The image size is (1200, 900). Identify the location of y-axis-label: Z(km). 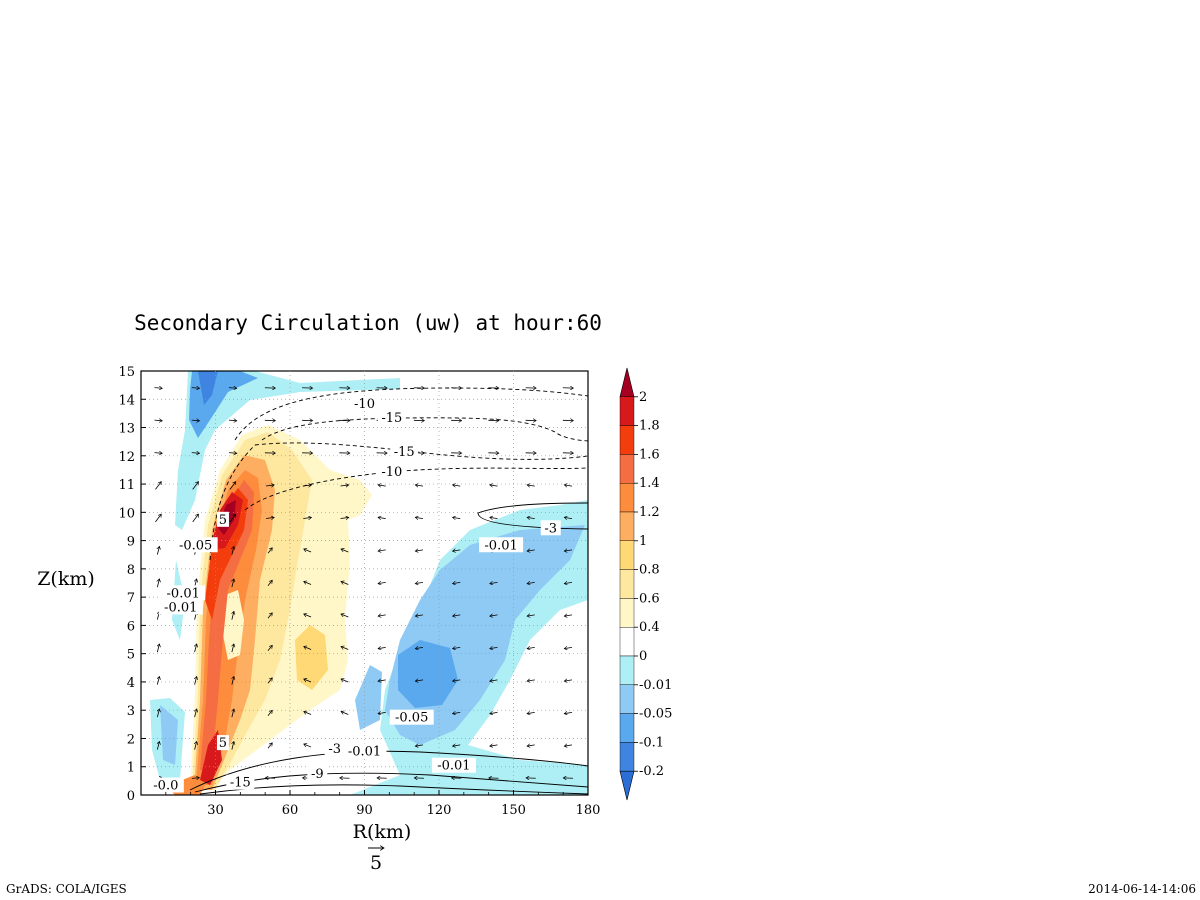
(66, 579).